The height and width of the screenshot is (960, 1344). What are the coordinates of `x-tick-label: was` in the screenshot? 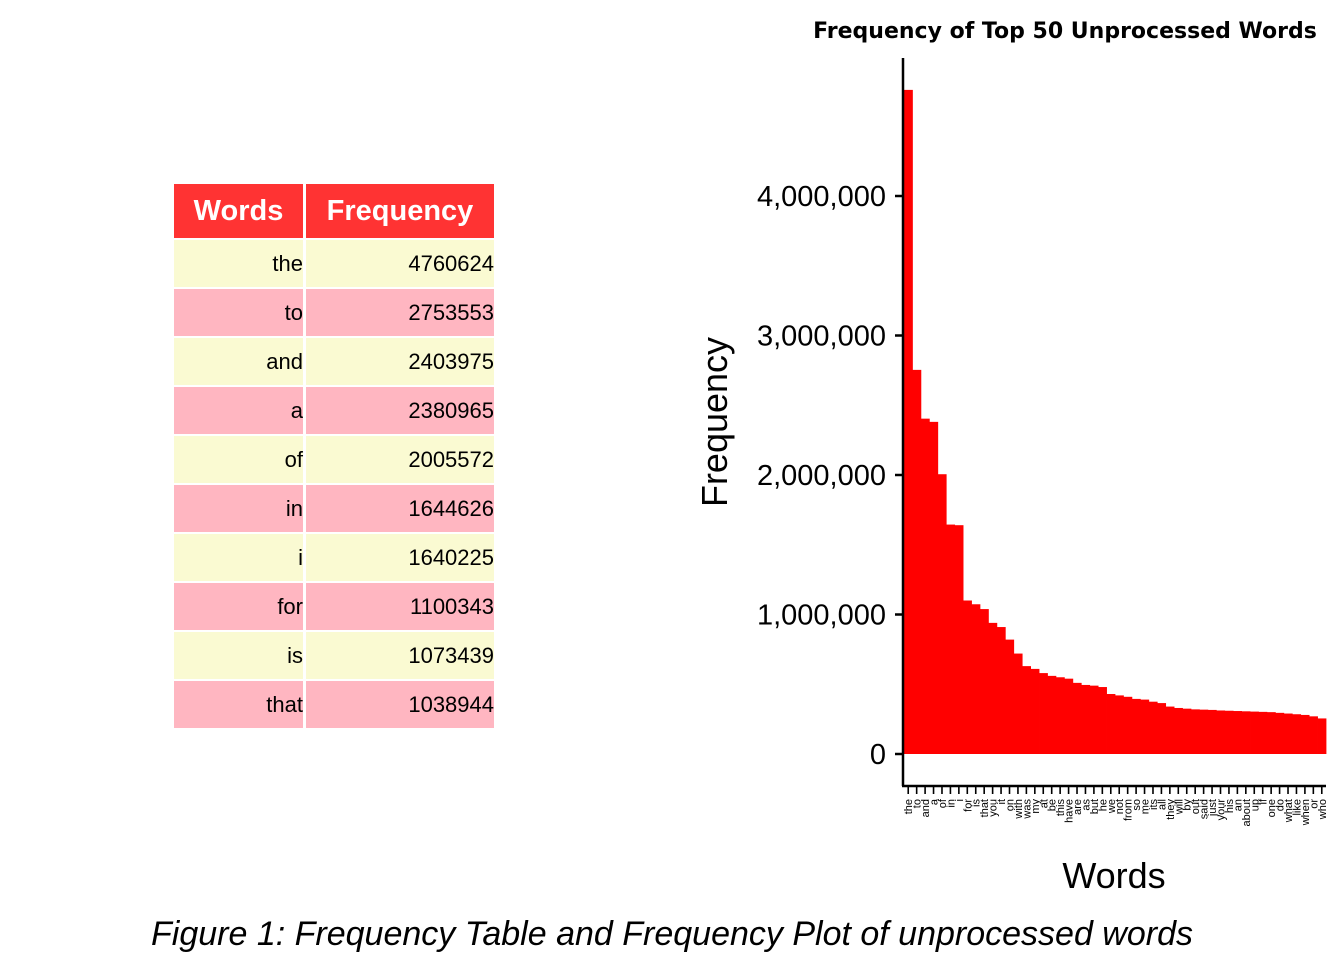 It's located at (1027, 809).